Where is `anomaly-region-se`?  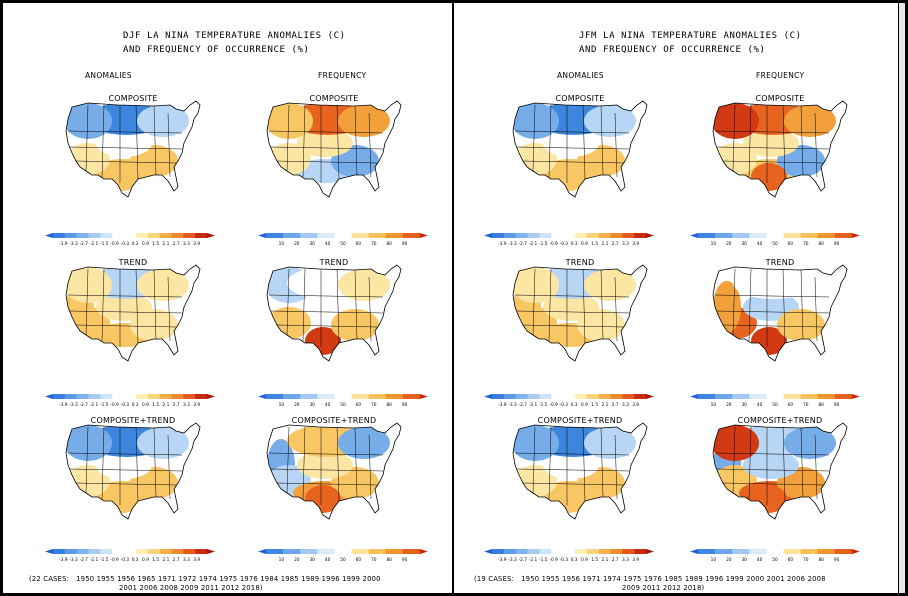 anomaly-region-se is located at coordinates (355, 325).